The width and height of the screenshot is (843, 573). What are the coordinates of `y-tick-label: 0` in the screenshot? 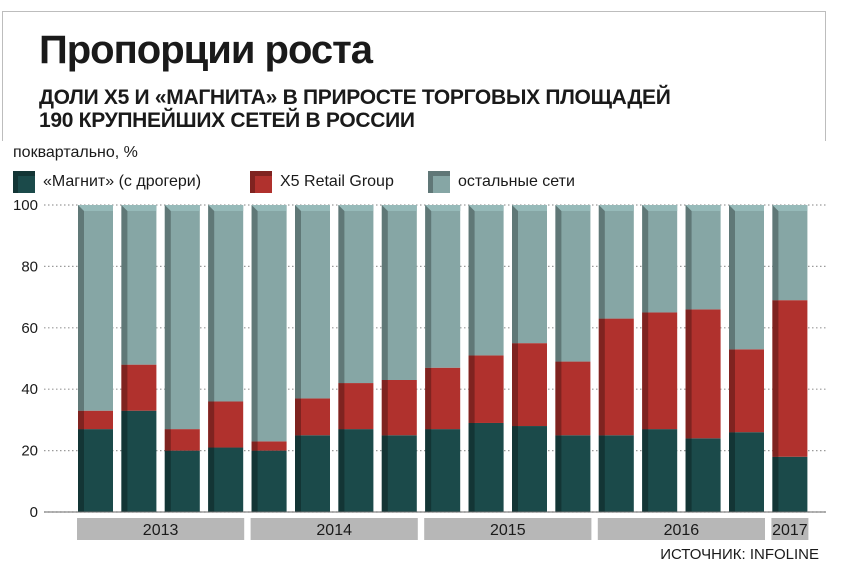 It's located at (34, 512).